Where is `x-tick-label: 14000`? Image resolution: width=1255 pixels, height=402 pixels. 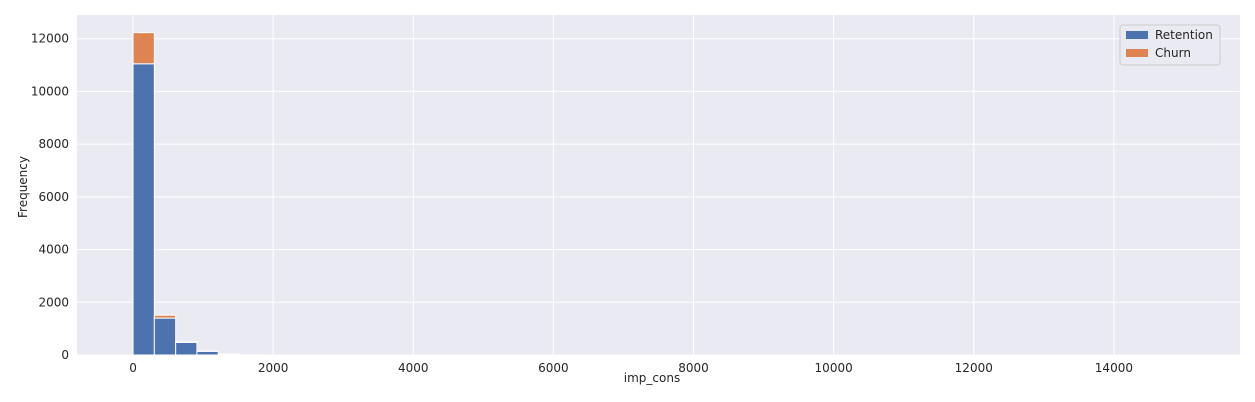
x-tick-label: 14000 is located at coordinates (1114, 368).